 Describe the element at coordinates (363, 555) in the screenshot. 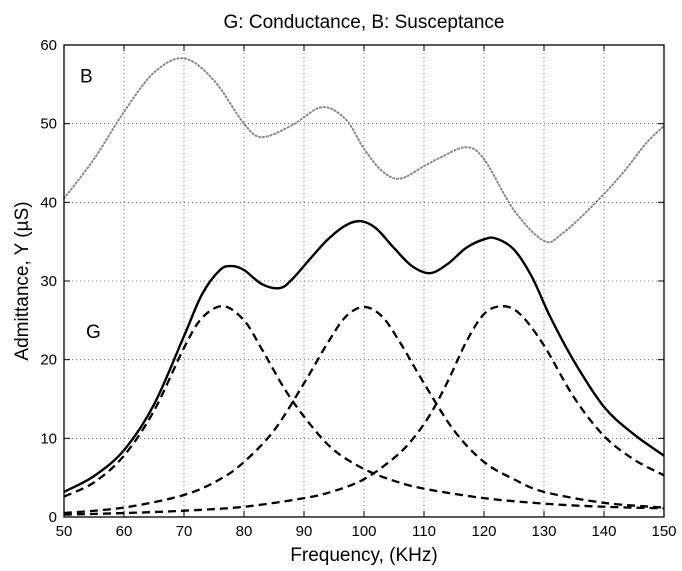

I see `x-axis-label: Frequency, (KHz)` at that location.